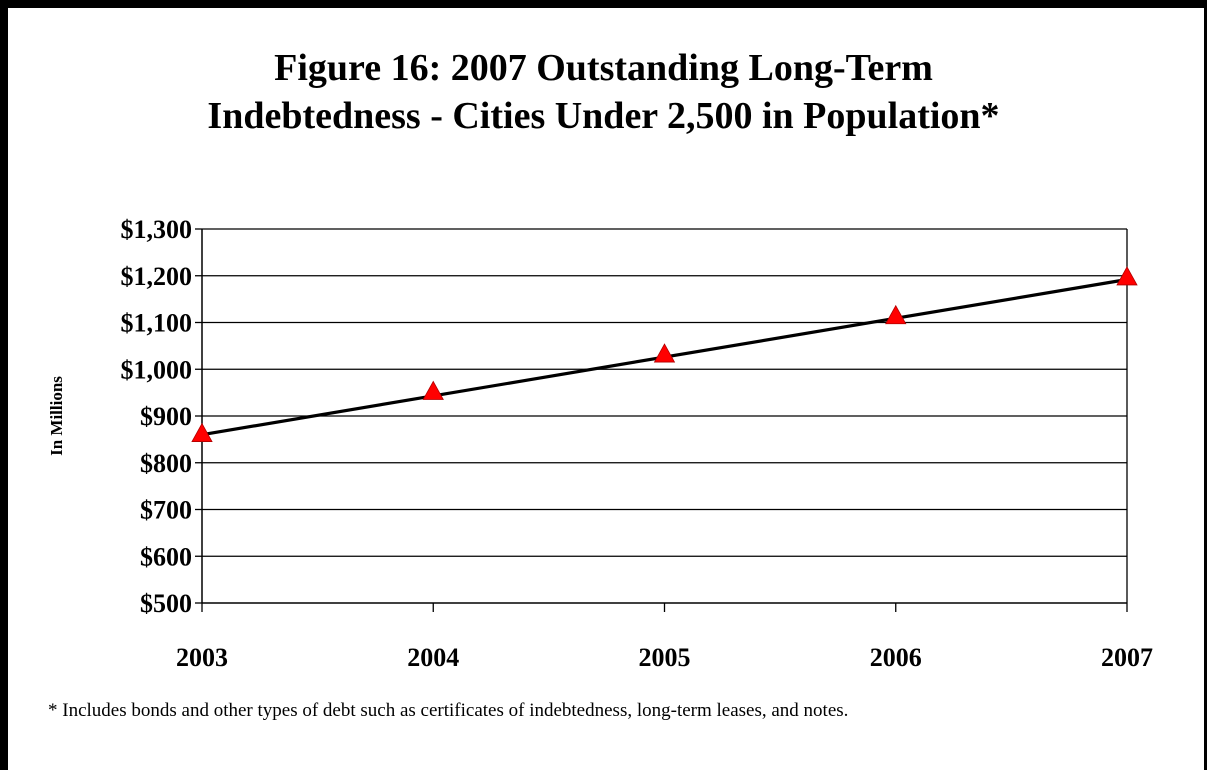  Describe the element at coordinates (433, 657) in the screenshot. I see `x-tick-label: 2004` at that location.